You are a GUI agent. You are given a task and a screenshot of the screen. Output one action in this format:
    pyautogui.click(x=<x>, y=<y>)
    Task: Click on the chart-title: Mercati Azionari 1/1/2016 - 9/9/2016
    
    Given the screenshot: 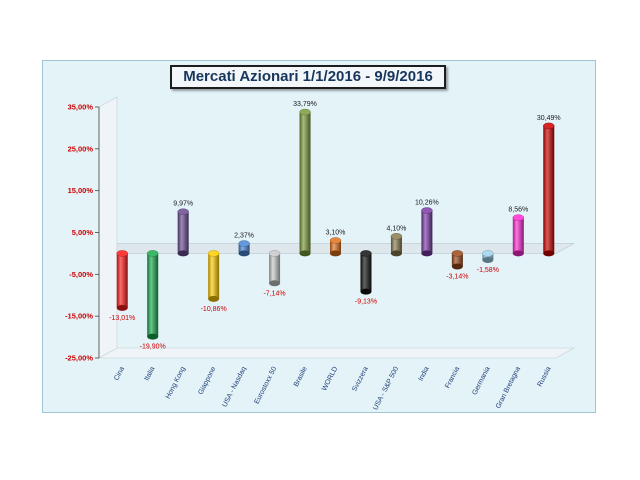 What is the action you would take?
    pyautogui.click(x=308, y=77)
    